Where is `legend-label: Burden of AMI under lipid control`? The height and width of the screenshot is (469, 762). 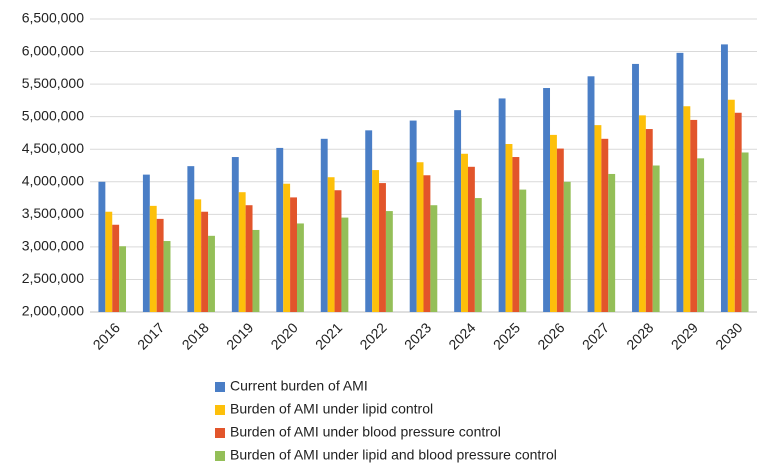
legend-label: Burden of AMI under lipid control is located at coordinates (331, 409).